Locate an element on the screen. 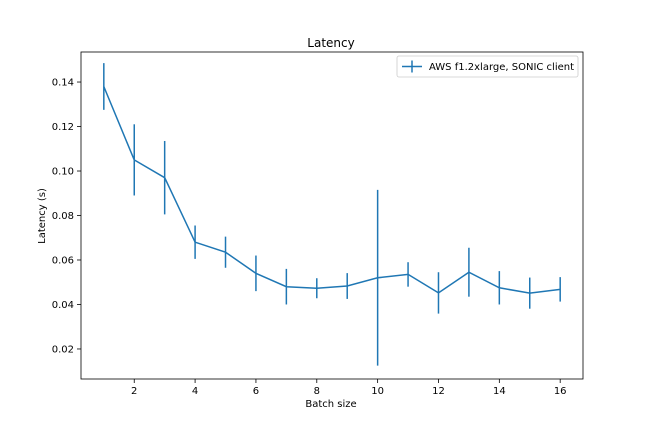  x-tick-label: 12 is located at coordinates (438, 391).